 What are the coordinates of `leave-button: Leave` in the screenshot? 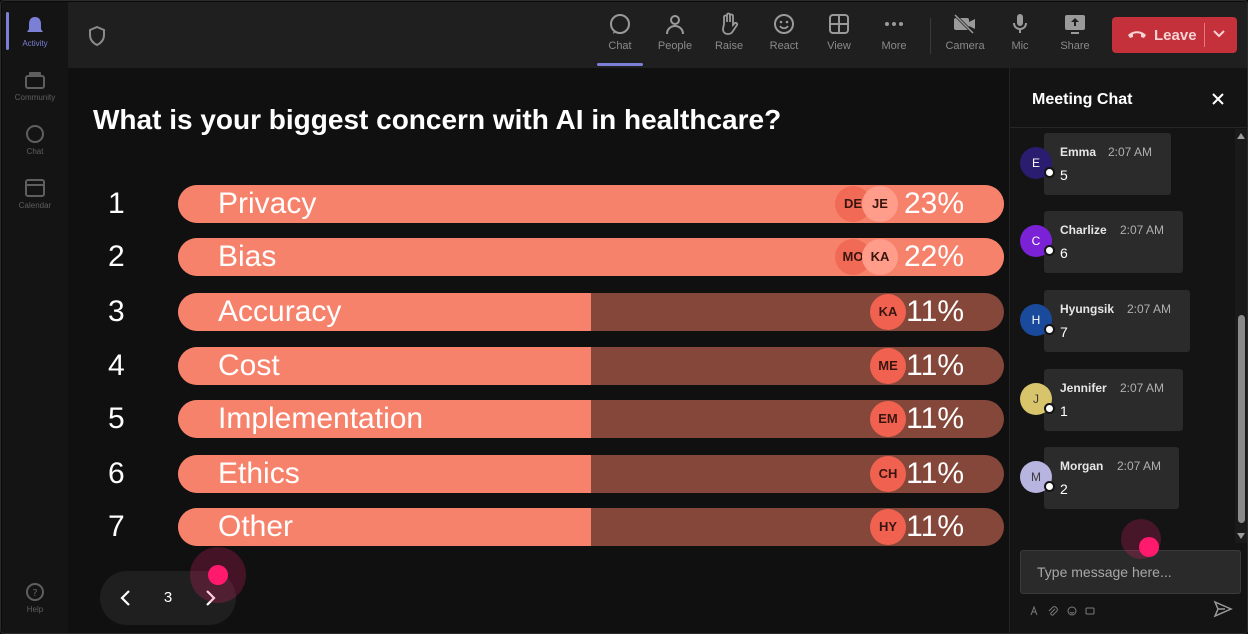 It's located at (1174, 35).